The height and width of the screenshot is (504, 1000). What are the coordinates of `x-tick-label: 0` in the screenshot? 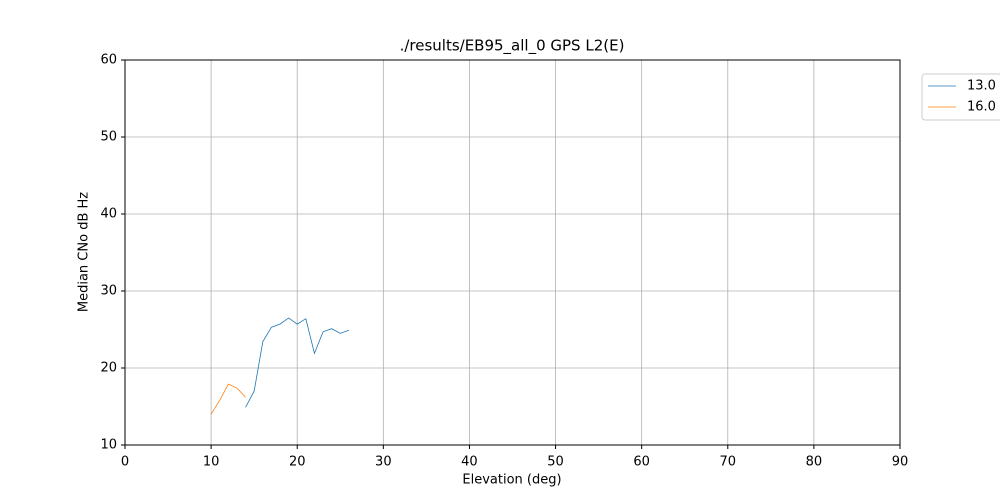 It's located at (125, 462).